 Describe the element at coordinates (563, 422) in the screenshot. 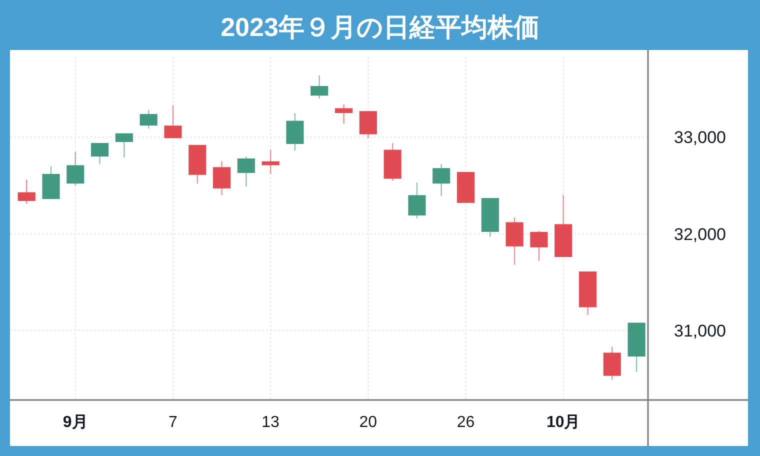

I see `x-tick-label: 10月` at that location.